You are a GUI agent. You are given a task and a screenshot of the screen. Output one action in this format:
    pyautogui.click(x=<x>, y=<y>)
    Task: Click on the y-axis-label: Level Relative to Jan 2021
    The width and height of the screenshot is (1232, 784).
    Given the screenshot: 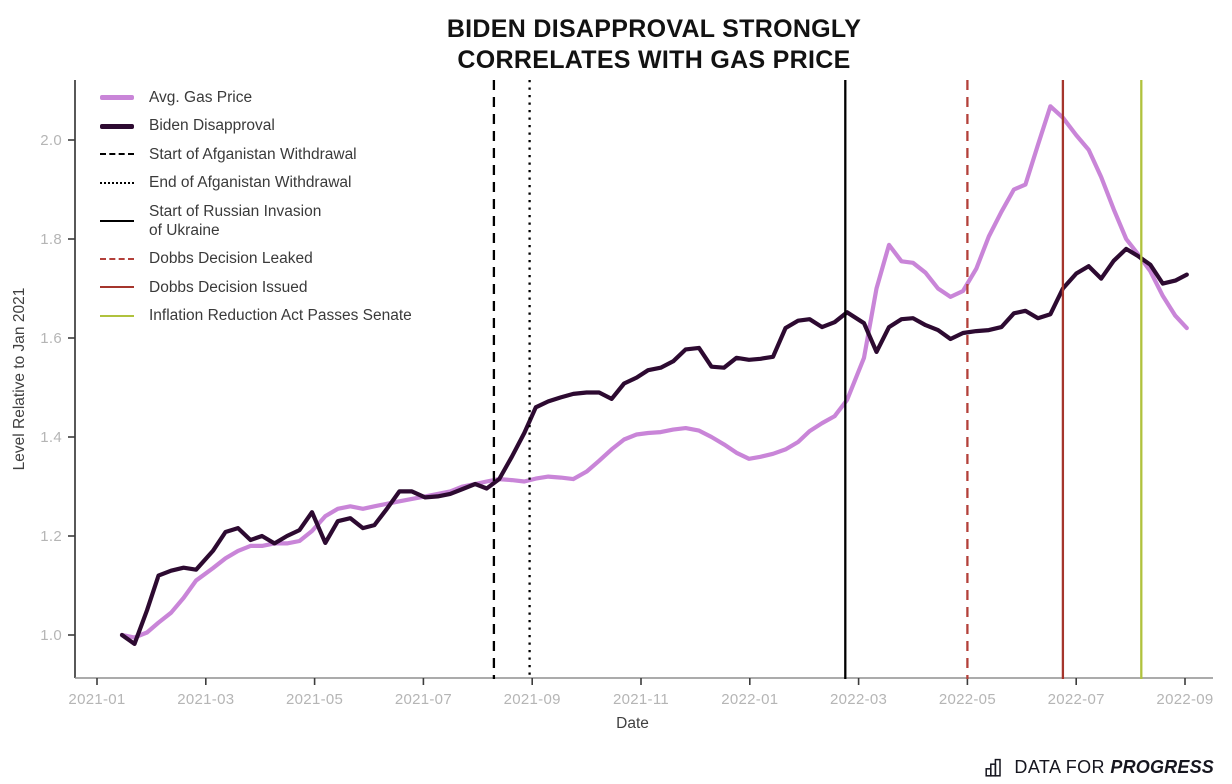 What is the action you would take?
    pyautogui.click(x=19, y=379)
    